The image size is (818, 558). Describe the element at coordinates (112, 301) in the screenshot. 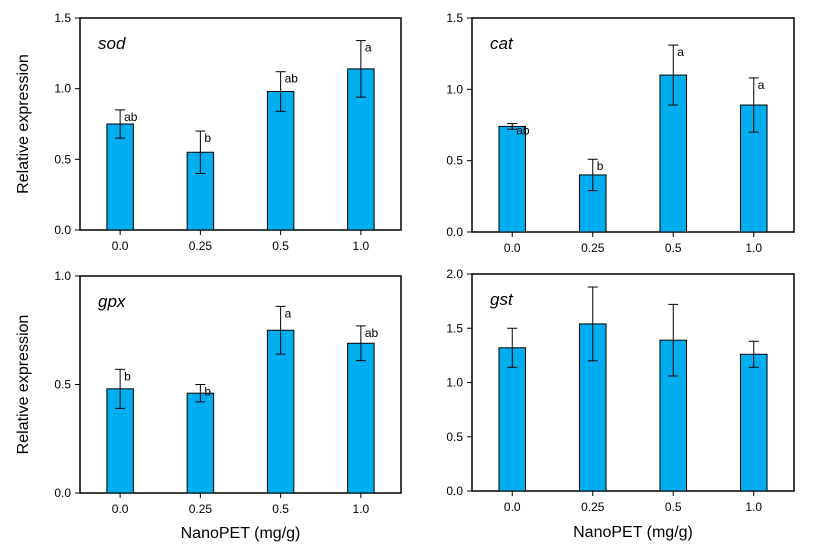

I see `panel-title: gpx` at that location.